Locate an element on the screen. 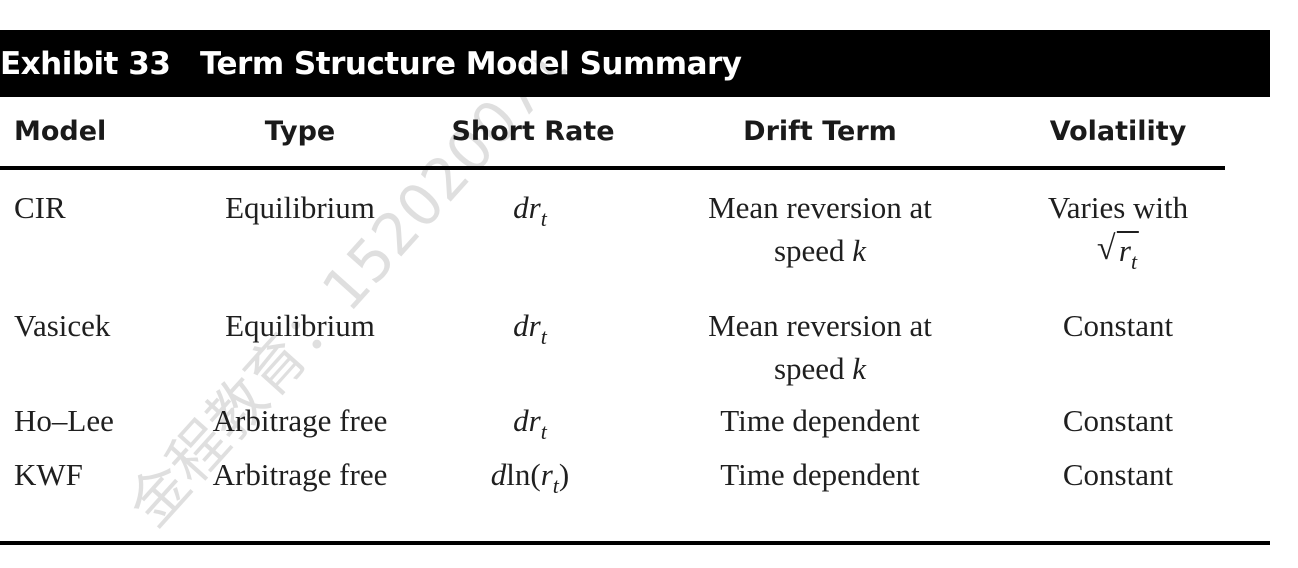 The height and width of the screenshot is (568, 1298). exhibit-label: Exhibit 33 is located at coordinates (85, 64).